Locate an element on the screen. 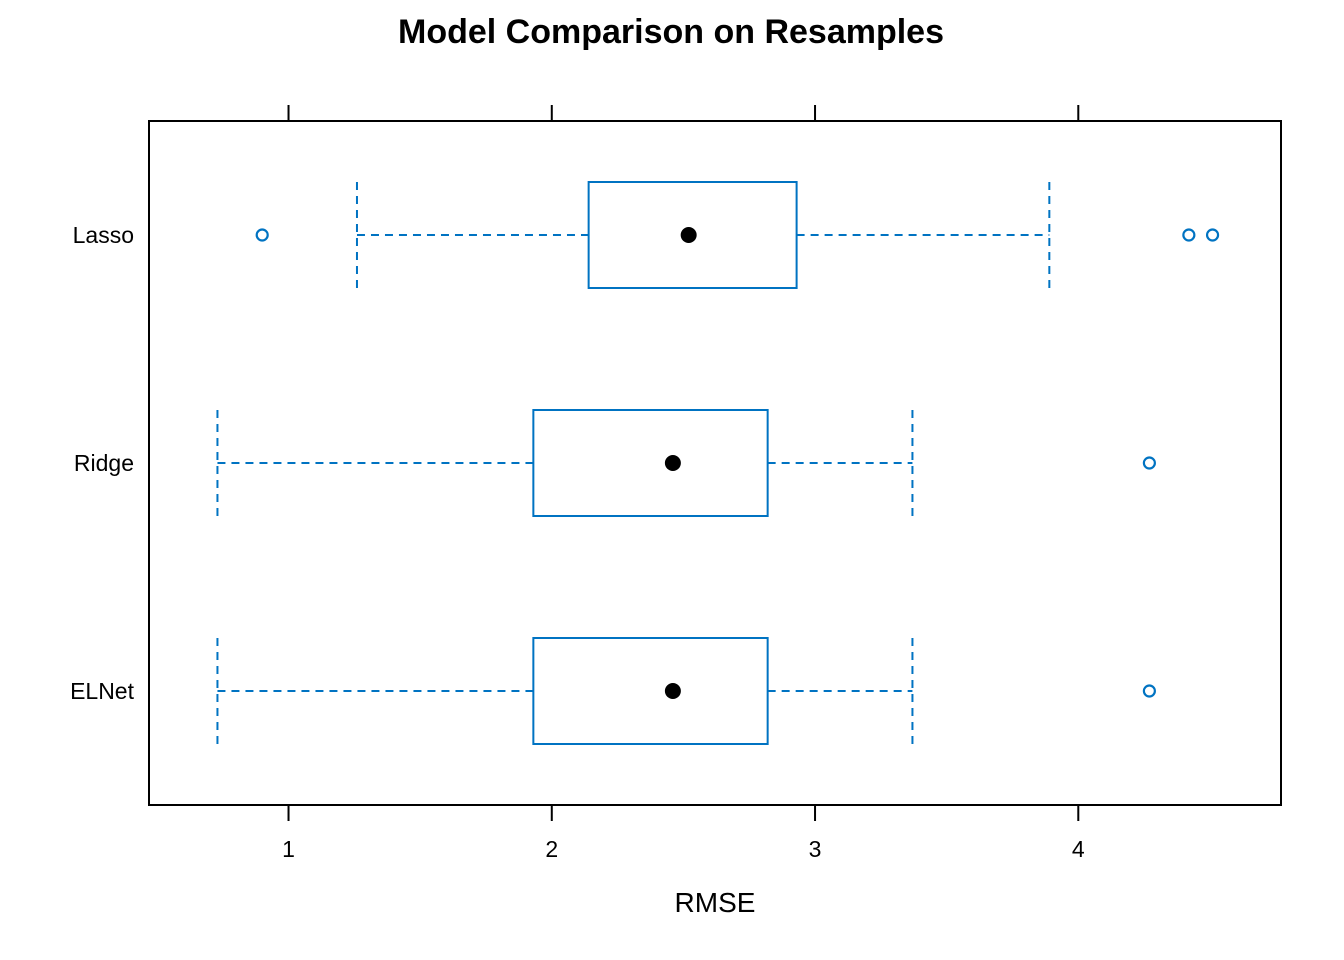 The height and width of the screenshot is (960, 1344). x-tick-label: 4 is located at coordinates (1078, 849).